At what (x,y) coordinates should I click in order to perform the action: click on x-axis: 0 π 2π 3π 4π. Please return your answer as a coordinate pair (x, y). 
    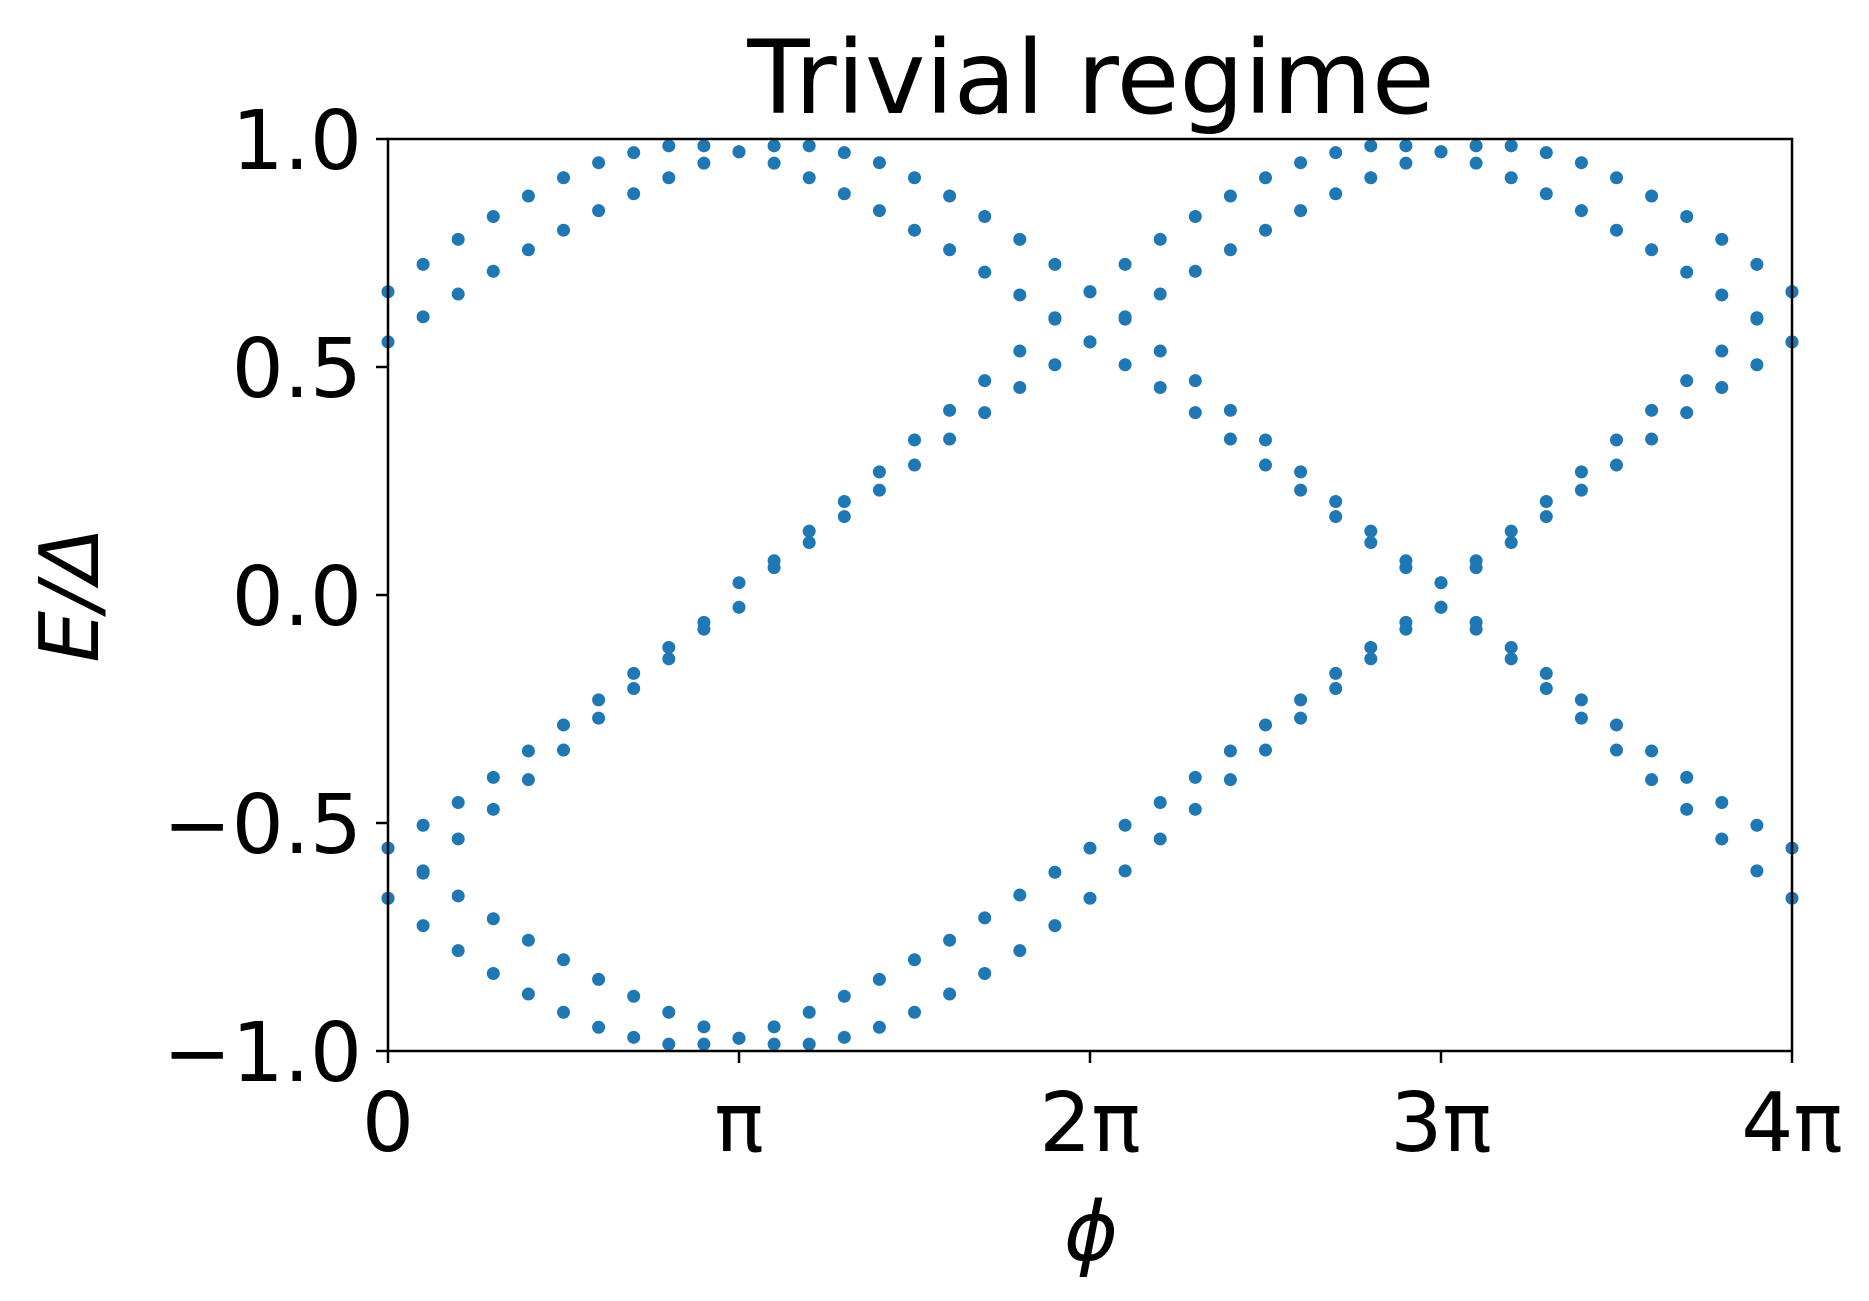
    Looking at the image, I should click on (1102, 1111).